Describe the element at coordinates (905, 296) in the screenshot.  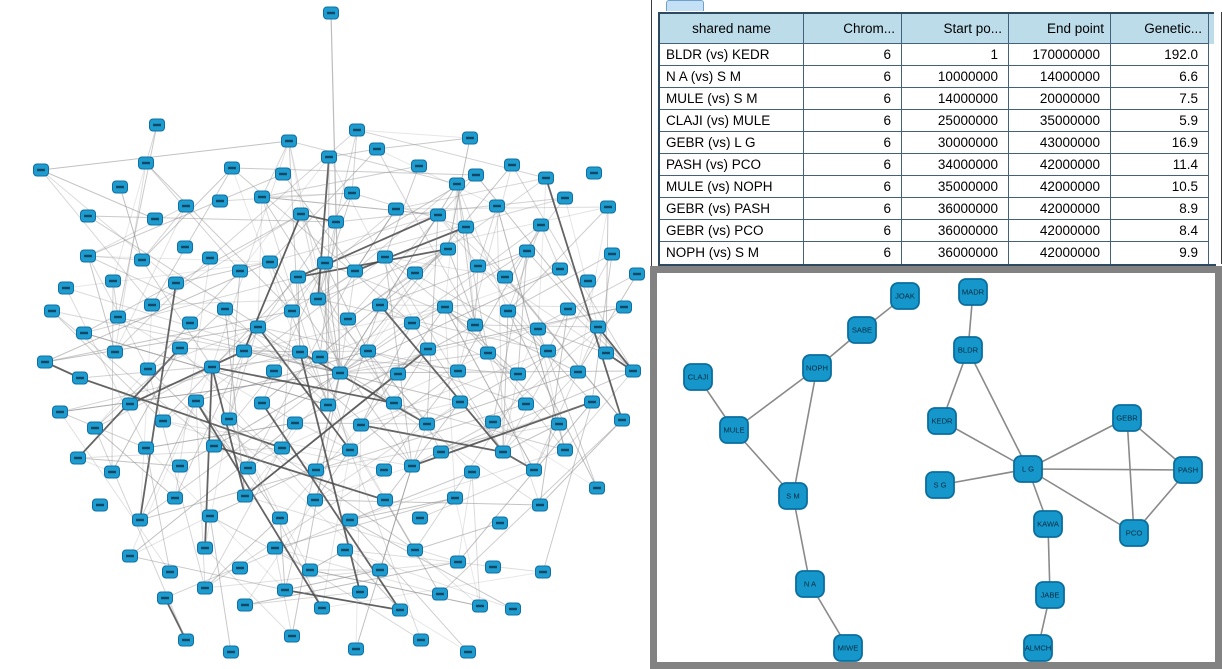
I see `node-joak: JOAK` at that location.